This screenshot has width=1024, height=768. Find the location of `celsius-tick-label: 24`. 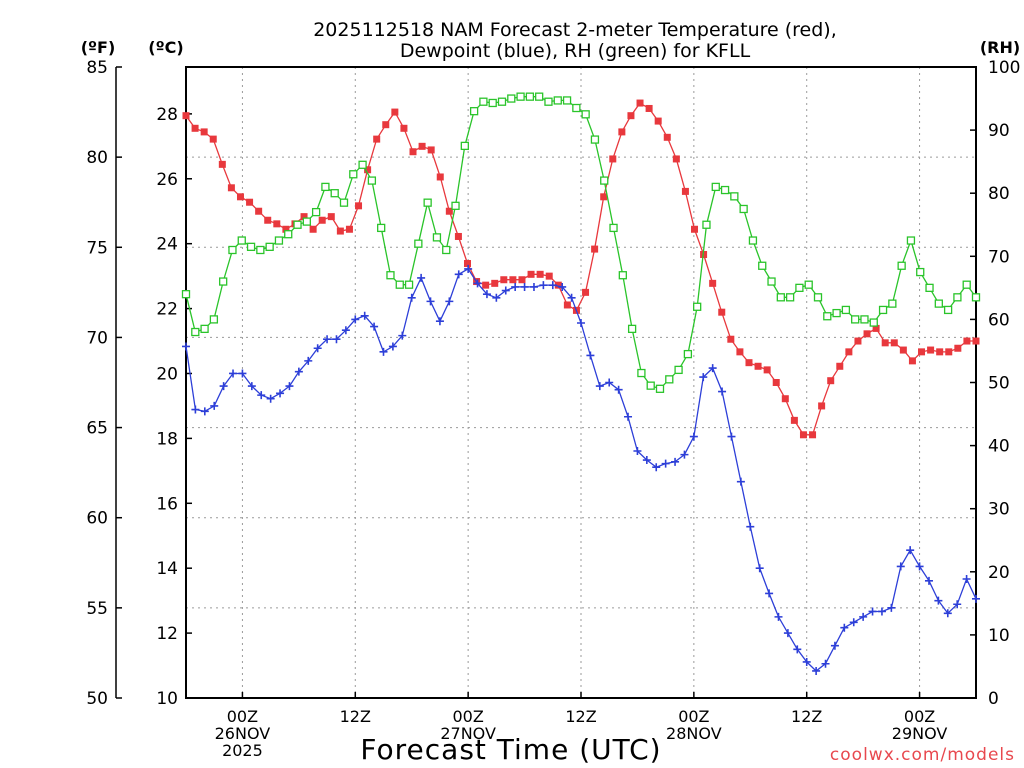

celsius-tick-label: 24 is located at coordinates (167, 245).